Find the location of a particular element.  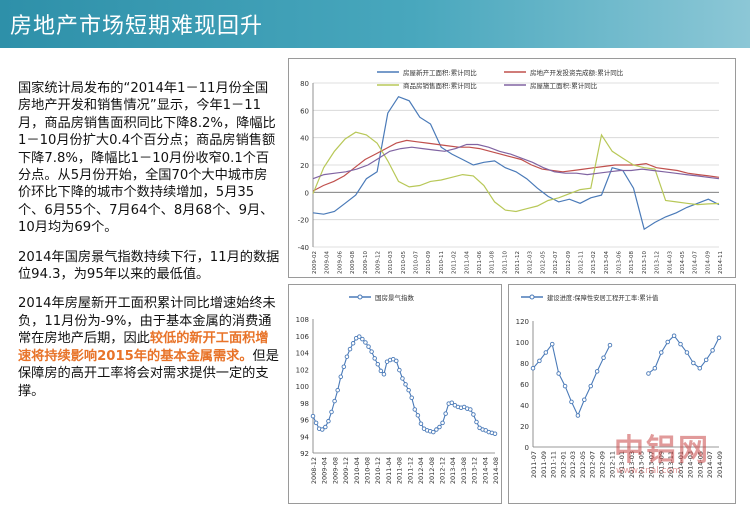

legend-label: 国房景气指数 is located at coordinates (395, 297).